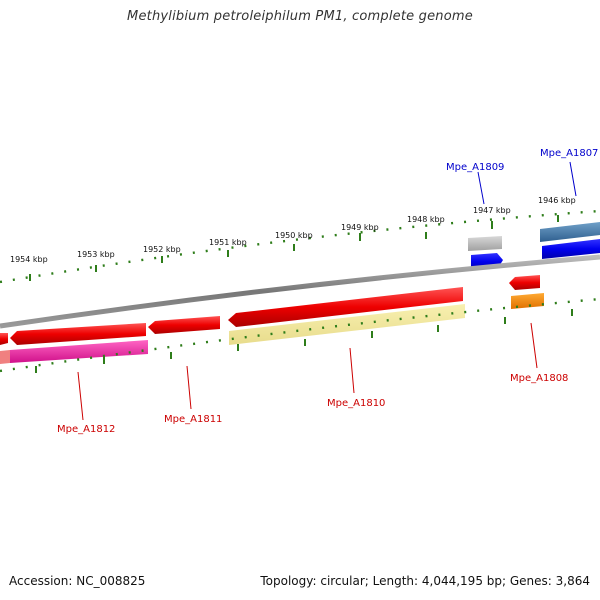  Describe the element at coordinates (162, 249) in the screenshot. I see `tick-label: 1952 kbp` at that location.